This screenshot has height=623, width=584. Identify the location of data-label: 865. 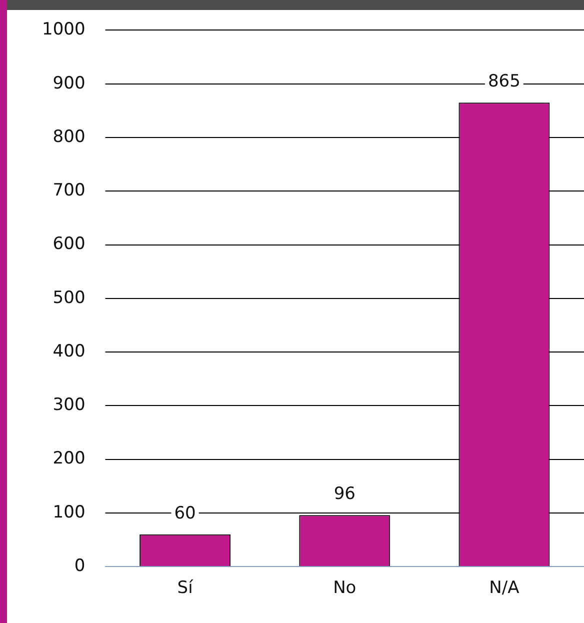
(504, 82).